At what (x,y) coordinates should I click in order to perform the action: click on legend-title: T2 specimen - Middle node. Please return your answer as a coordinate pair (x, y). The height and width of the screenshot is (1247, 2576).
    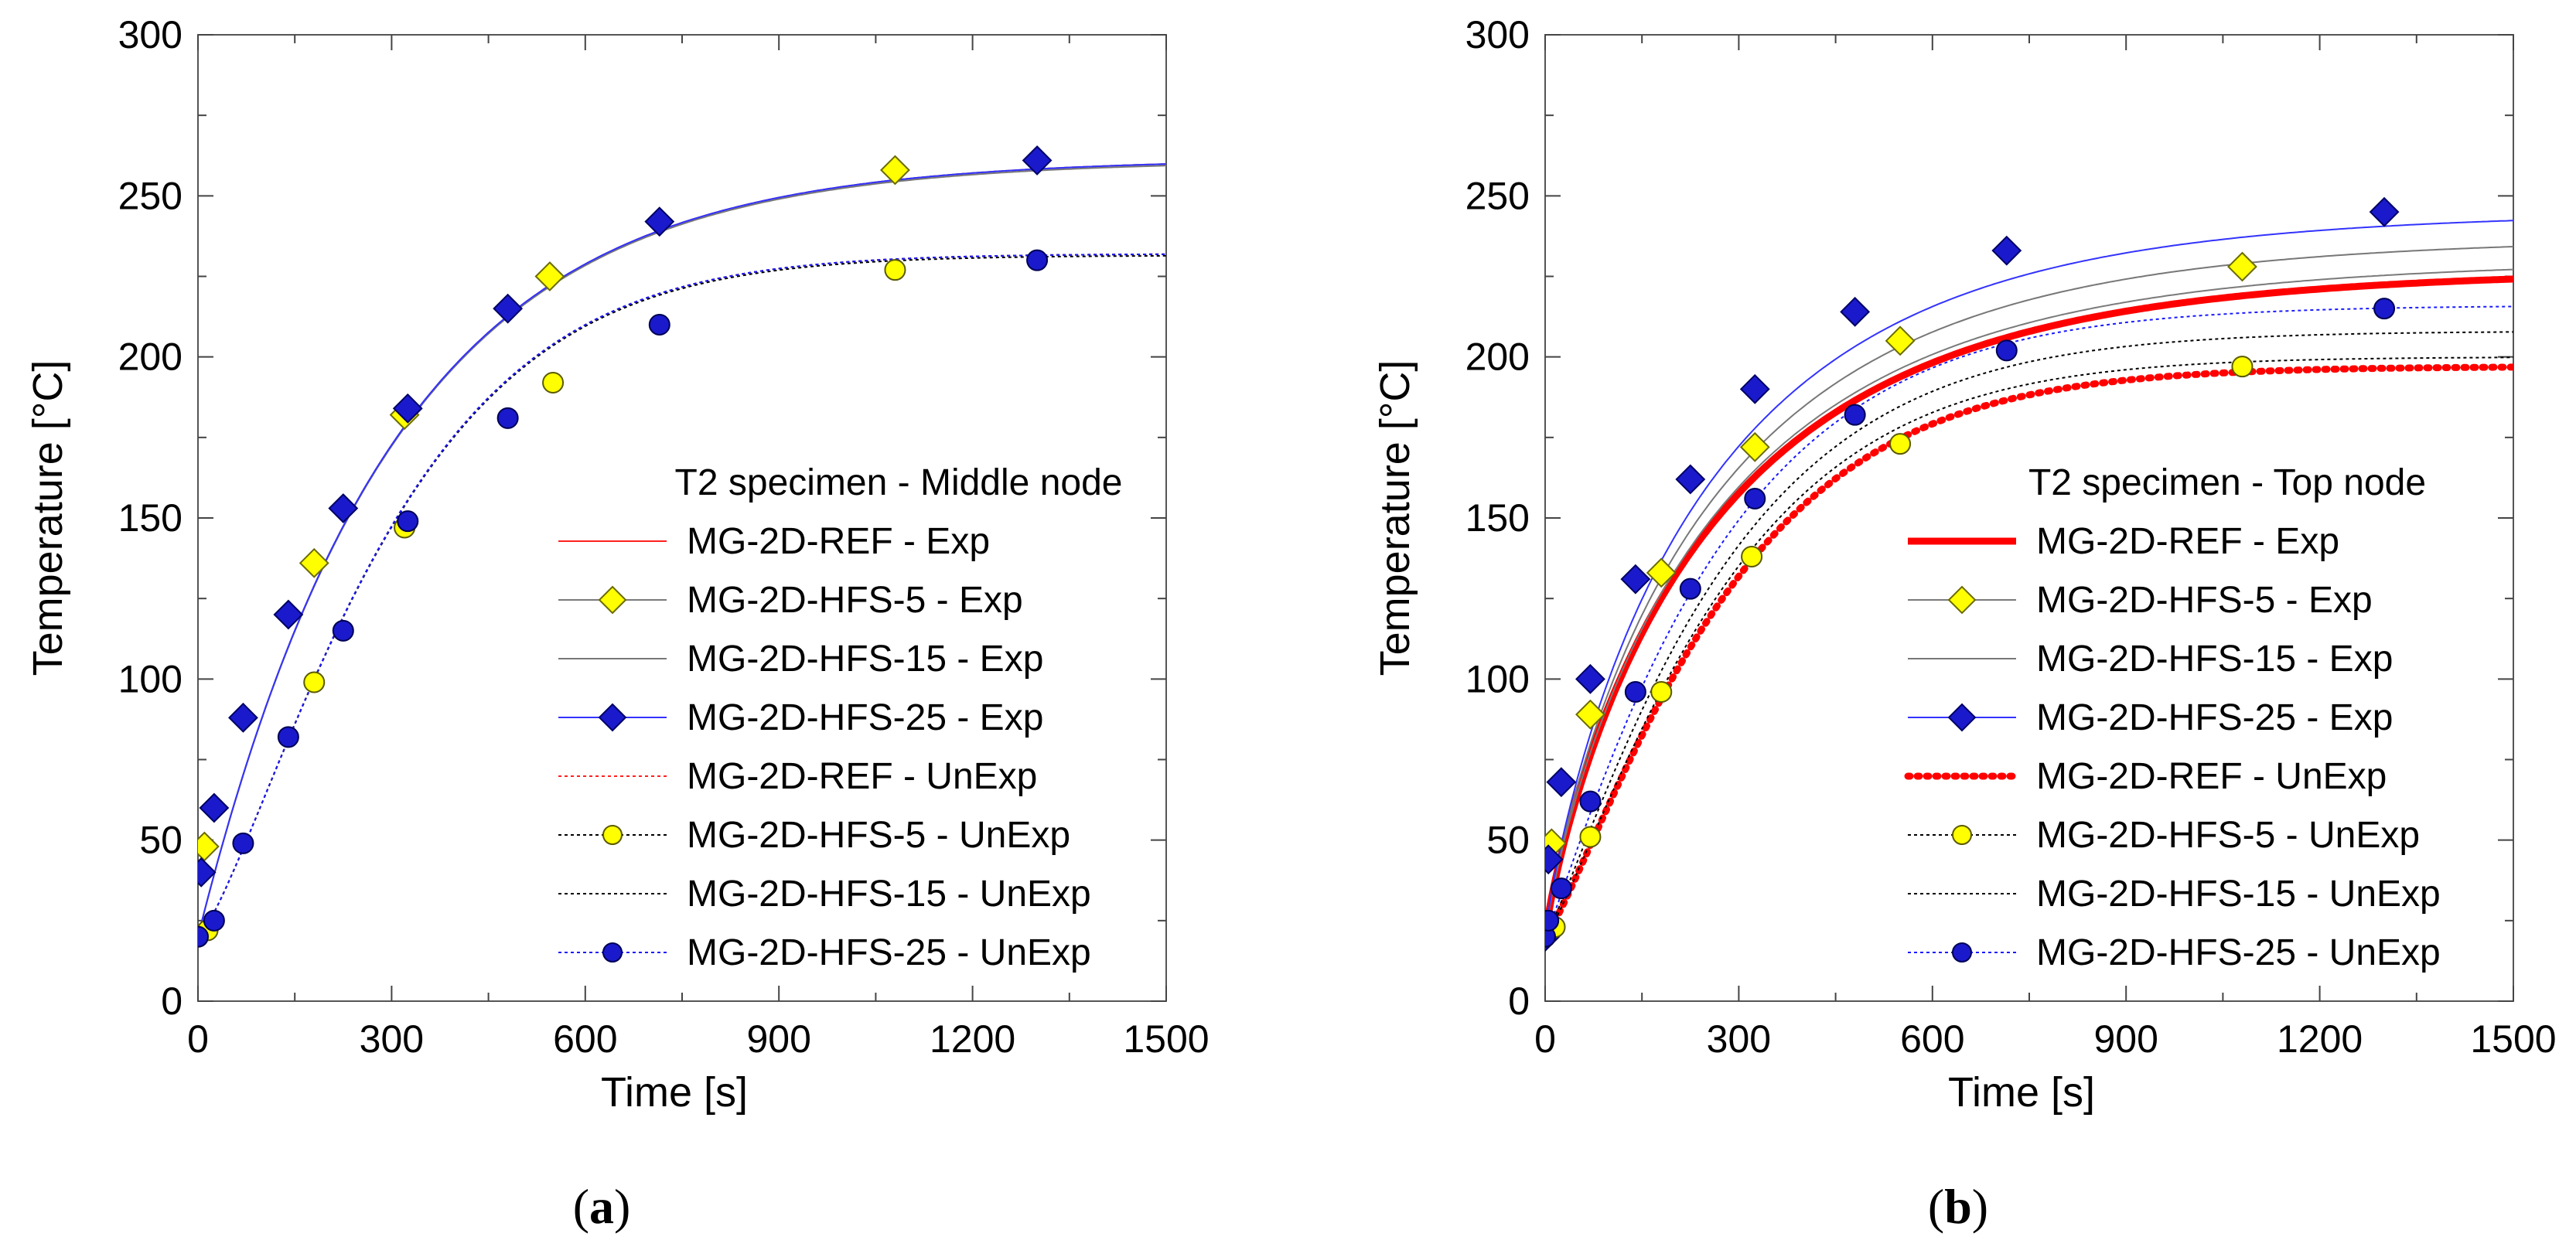
    Looking at the image, I should click on (899, 482).